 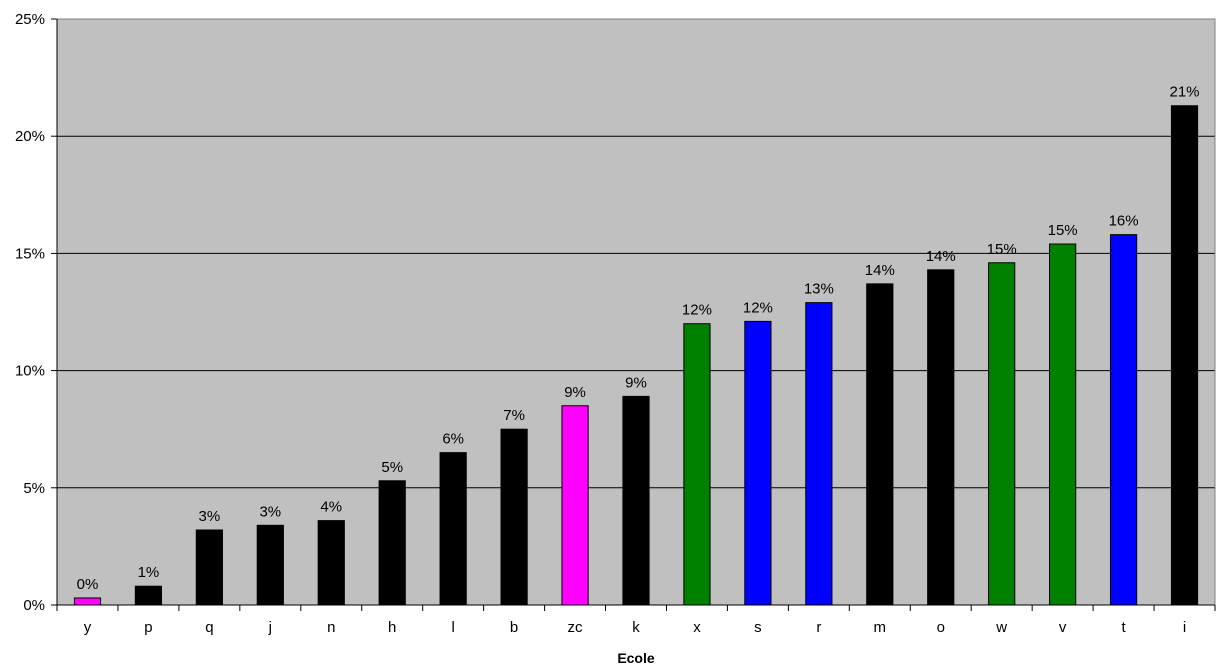 What do you see at coordinates (1124, 221) in the screenshot?
I see `data-label-t: 16%` at bounding box center [1124, 221].